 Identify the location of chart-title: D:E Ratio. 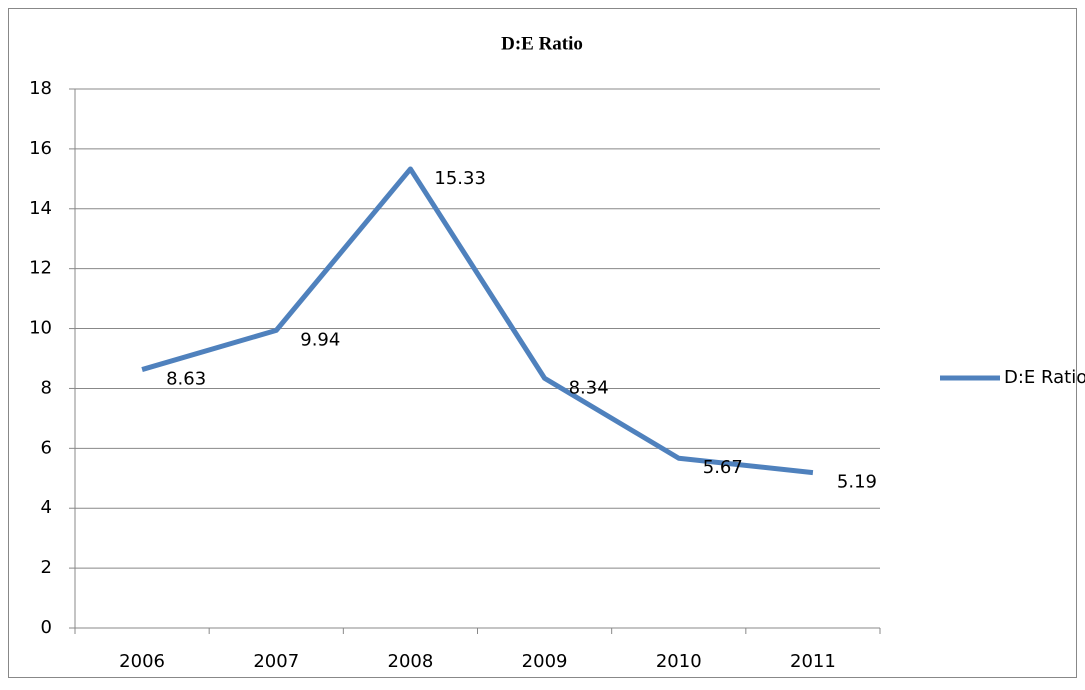
(542, 43).